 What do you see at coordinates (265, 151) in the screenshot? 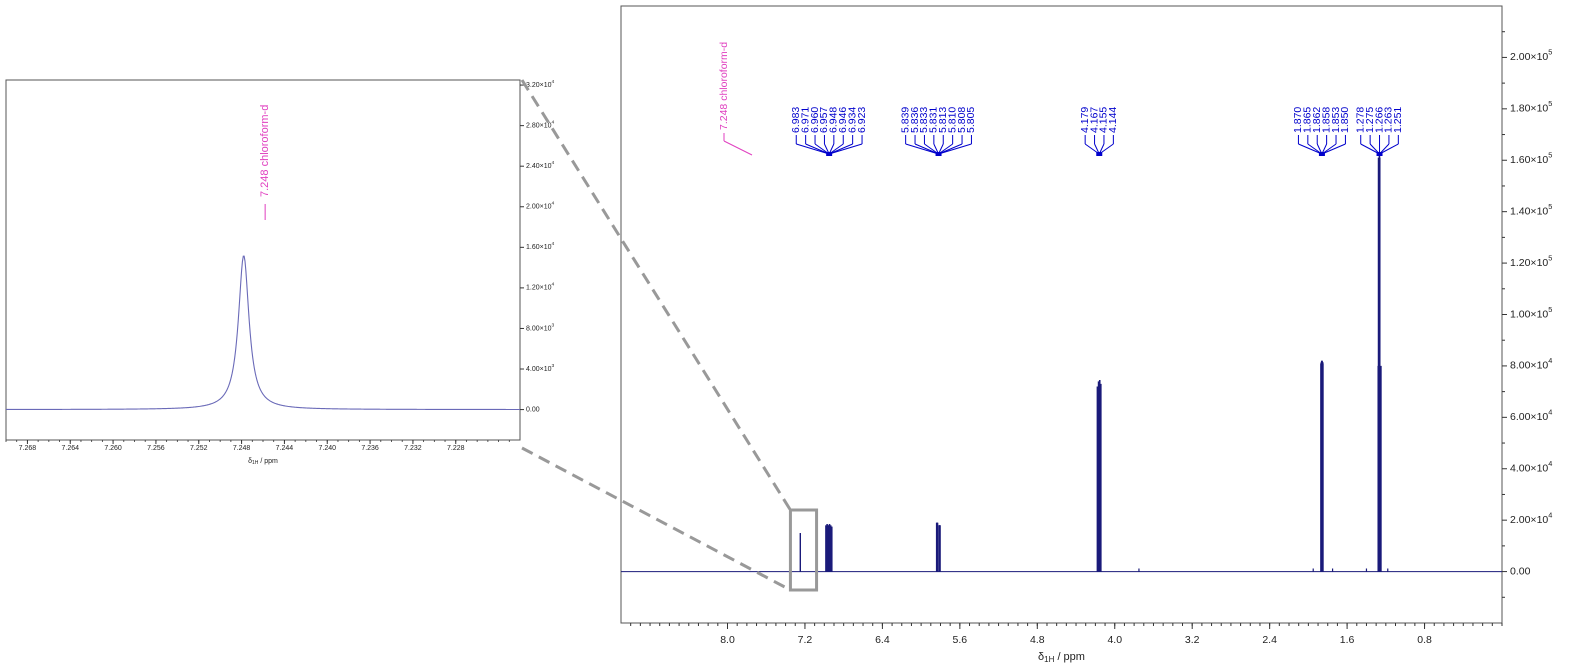
I see `inset-solvent-label: 7.248 chloroform-d` at bounding box center [265, 151].